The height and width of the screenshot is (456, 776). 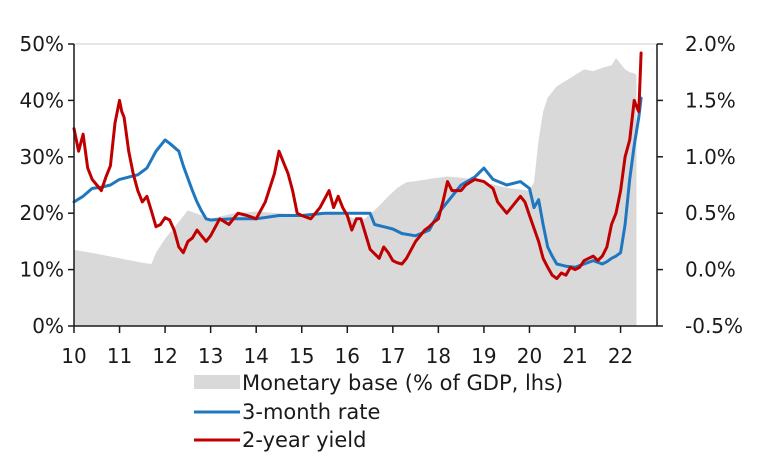 I want to click on x-tick-label: 15, so click(x=301, y=356).